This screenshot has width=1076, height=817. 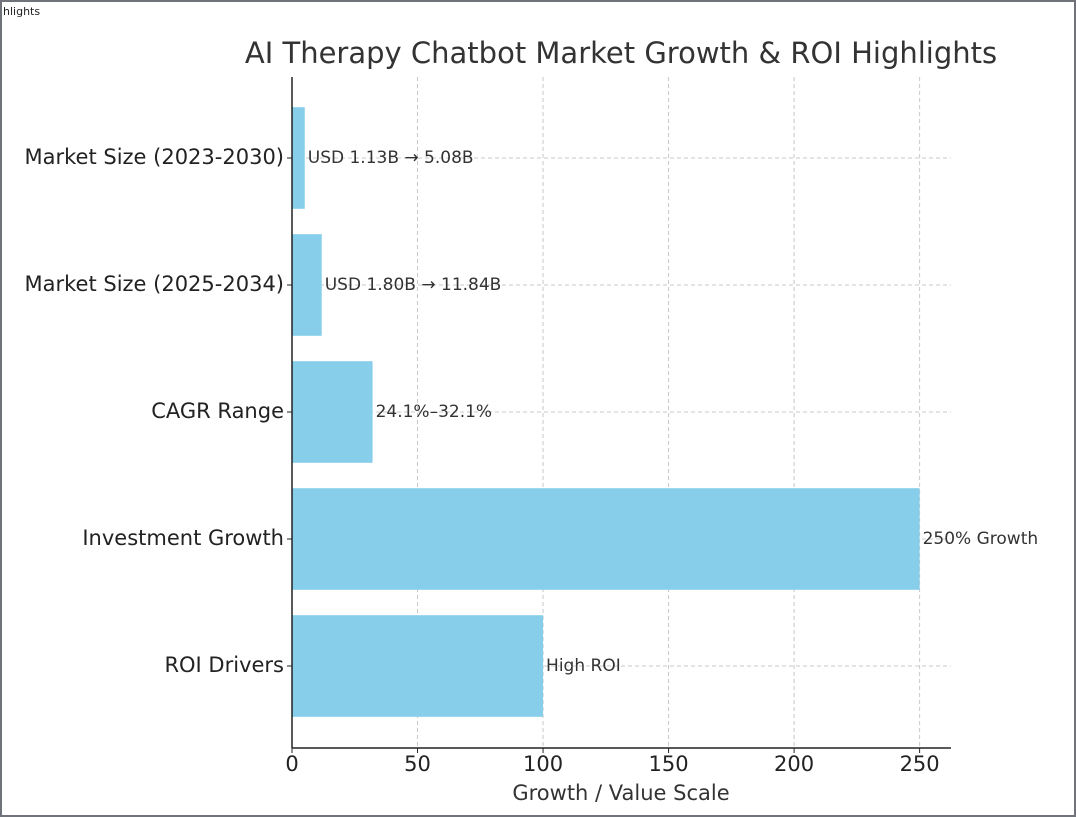 I want to click on value-label: 250% Growth, so click(x=981, y=539).